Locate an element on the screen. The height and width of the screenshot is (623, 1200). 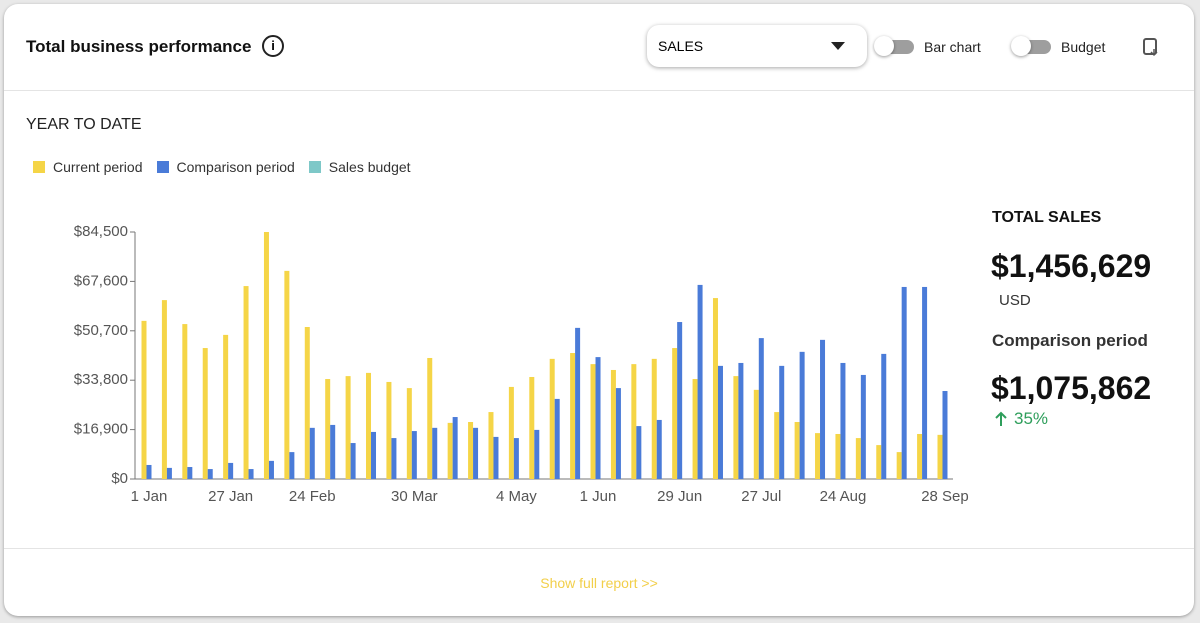
y-tick-label: $0 is located at coordinates (119, 478).